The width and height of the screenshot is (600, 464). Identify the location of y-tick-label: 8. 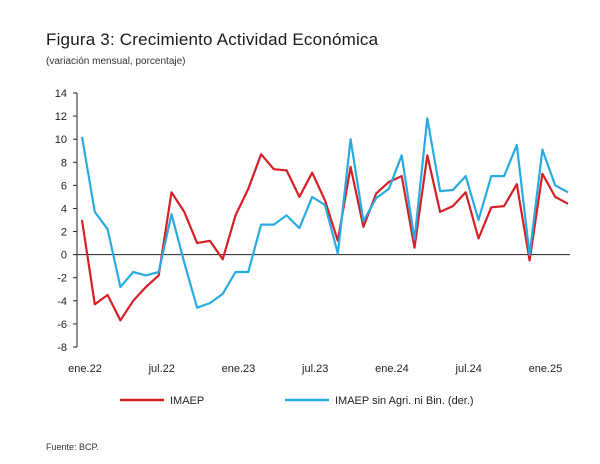
(64, 163).